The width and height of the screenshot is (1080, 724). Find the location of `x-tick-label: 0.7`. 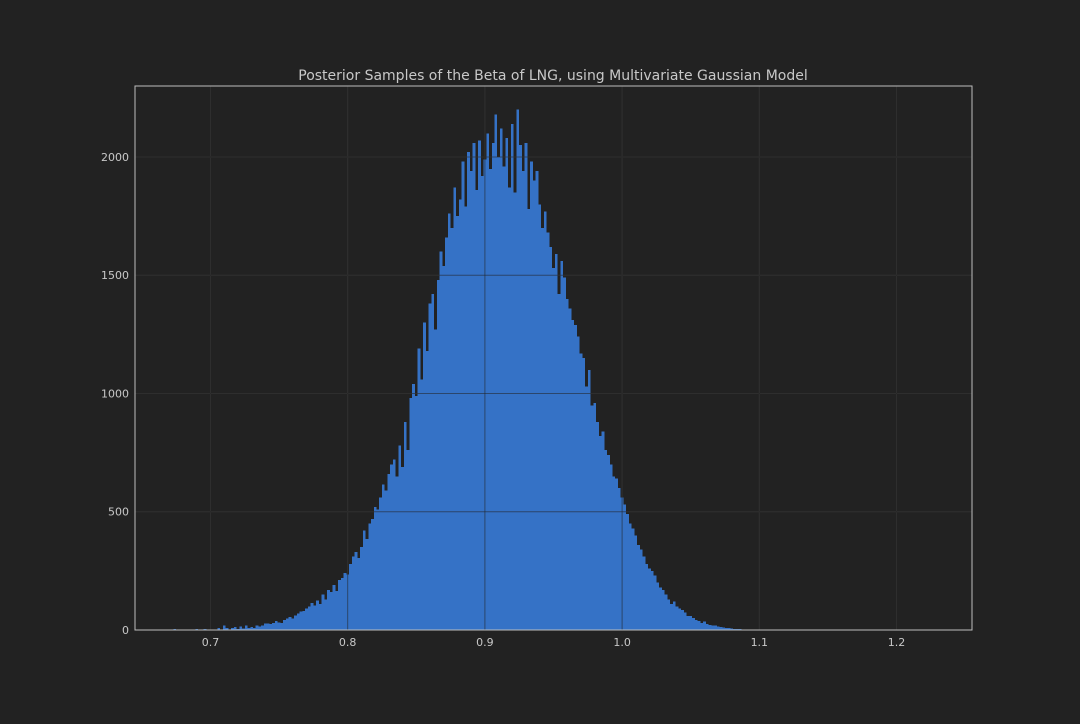

x-tick-label: 0.7 is located at coordinates (211, 642).